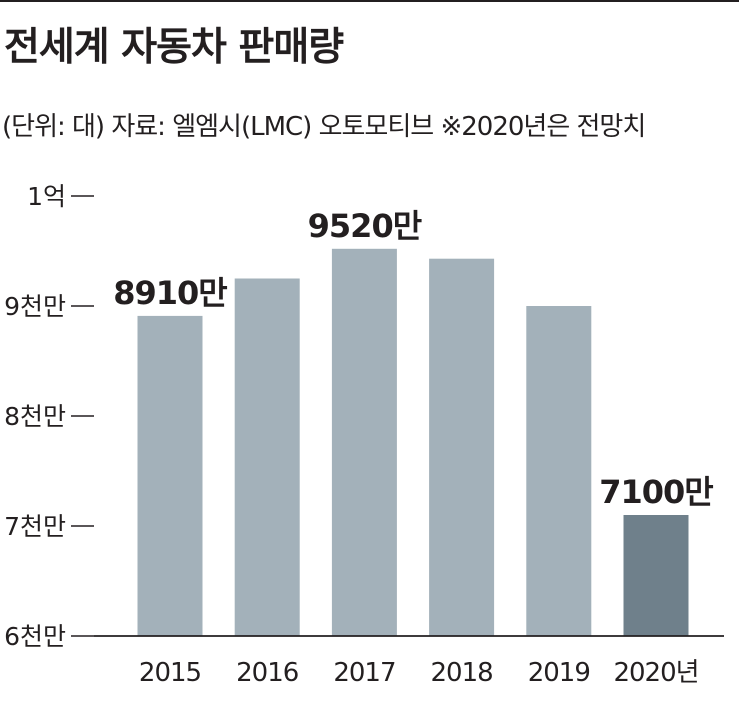 Image resolution: width=739 pixels, height=709 pixels. What do you see at coordinates (35, 636) in the screenshot?
I see `y-tick-label: 6천만` at bounding box center [35, 636].